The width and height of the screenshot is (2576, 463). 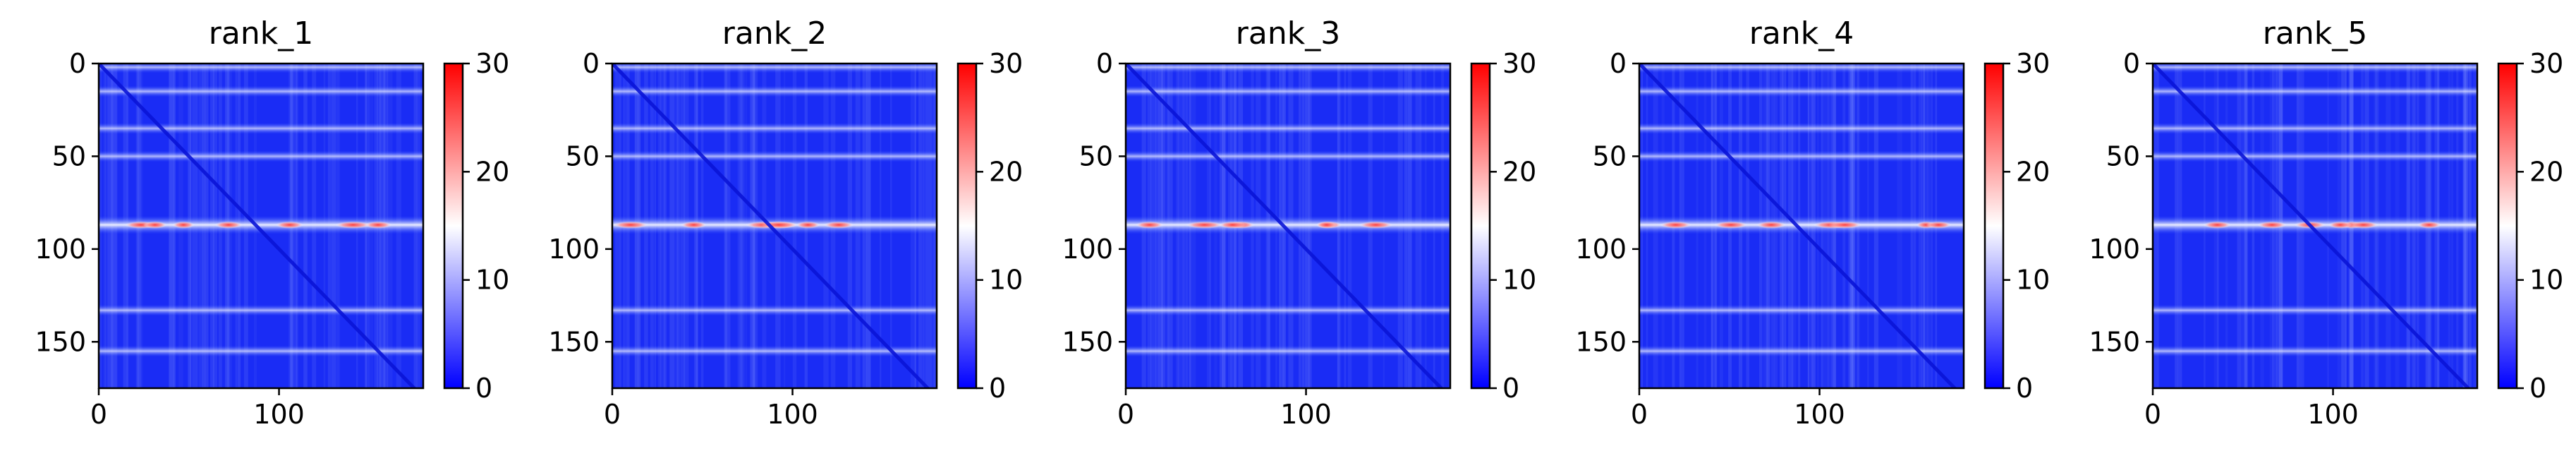 What do you see at coordinates (1801, 34) in the screenshot?
I see `panel-title: rank_4` at bounding box center [1801, 34].